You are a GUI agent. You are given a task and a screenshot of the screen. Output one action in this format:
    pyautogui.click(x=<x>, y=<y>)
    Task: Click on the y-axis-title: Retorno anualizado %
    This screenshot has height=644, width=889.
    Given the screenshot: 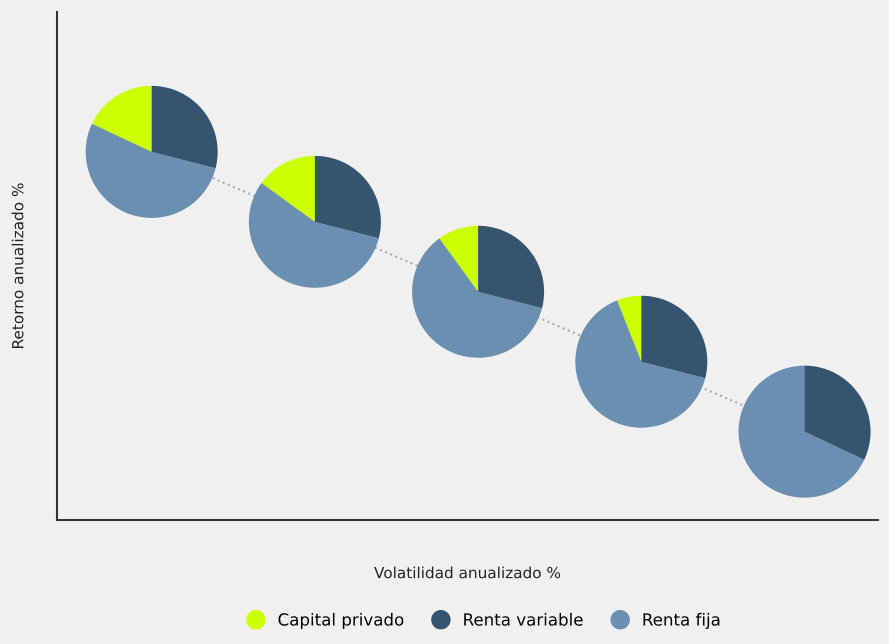 What is the action you would take?
    pyautogui.click(x=18, y=265)
    